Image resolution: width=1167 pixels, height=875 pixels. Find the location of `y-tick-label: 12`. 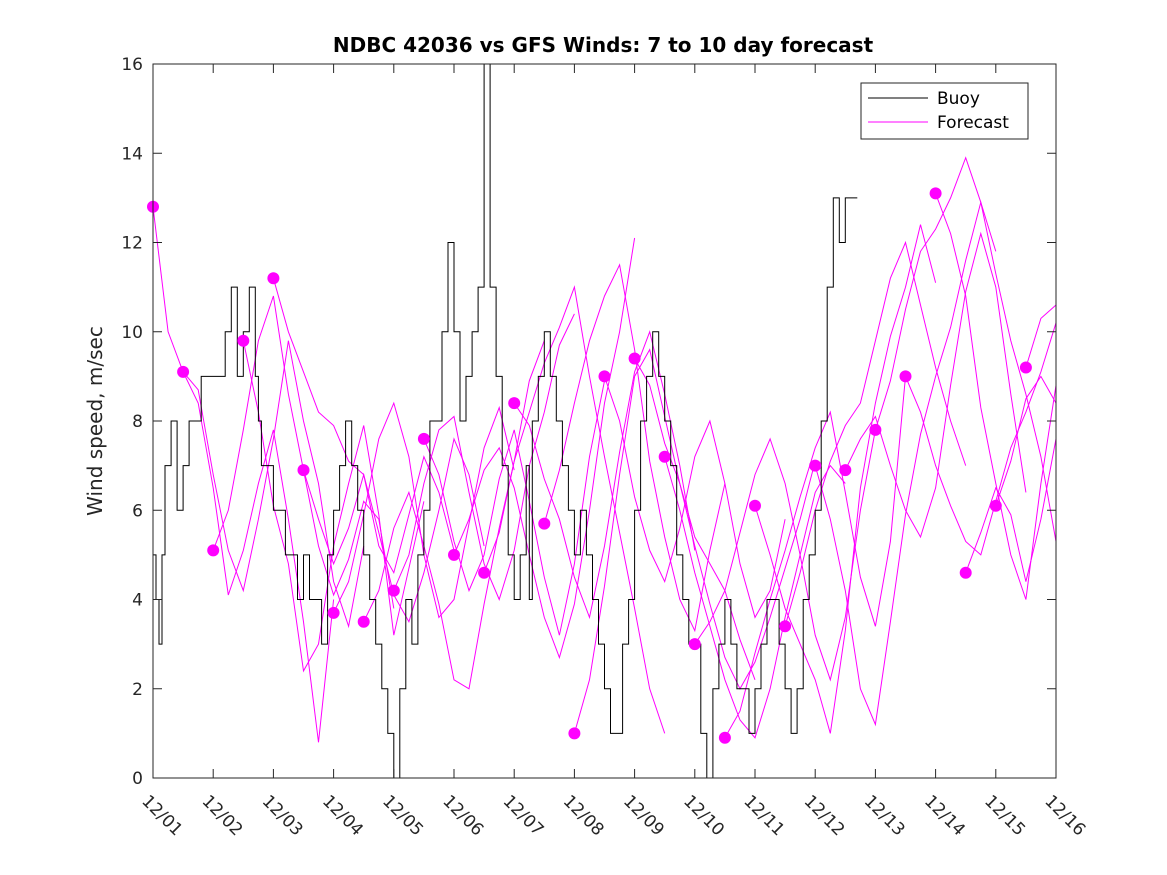

y-tick-label: 12 is located at coordinates (132, 244).